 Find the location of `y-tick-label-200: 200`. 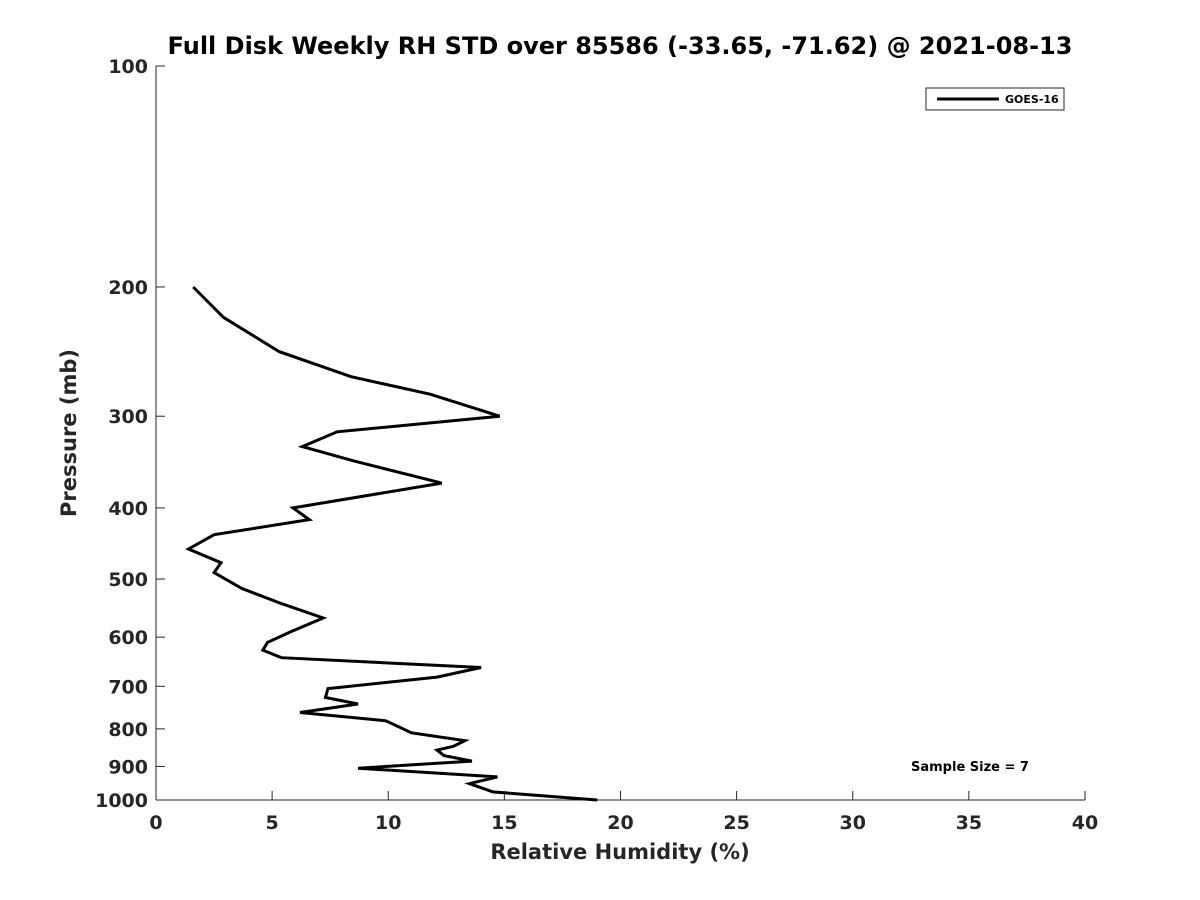

y-tick-label-200: 200 is located at coordinates (128, 288).